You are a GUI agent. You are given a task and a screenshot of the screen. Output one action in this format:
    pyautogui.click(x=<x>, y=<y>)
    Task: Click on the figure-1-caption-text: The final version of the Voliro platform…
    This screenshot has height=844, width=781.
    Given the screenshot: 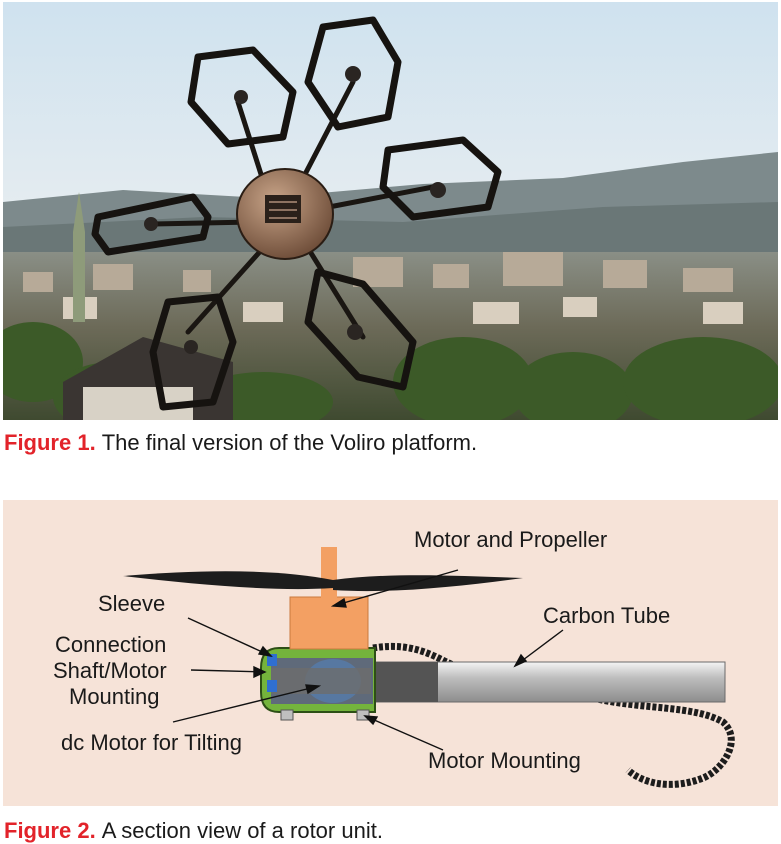 What is the action you would take?
    pyautogui.click(x=289, y=442)
    